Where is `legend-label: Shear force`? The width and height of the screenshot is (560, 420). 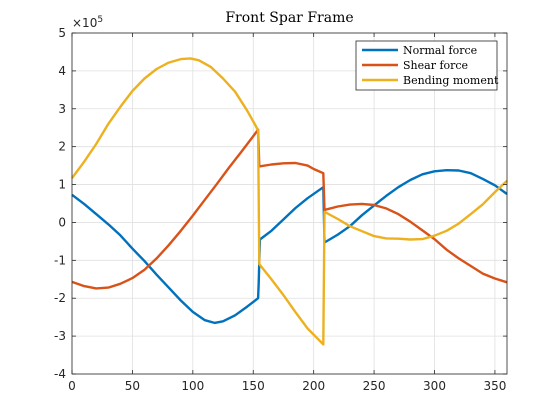 legend-label: Shear force is located at coordinates (435, 65).